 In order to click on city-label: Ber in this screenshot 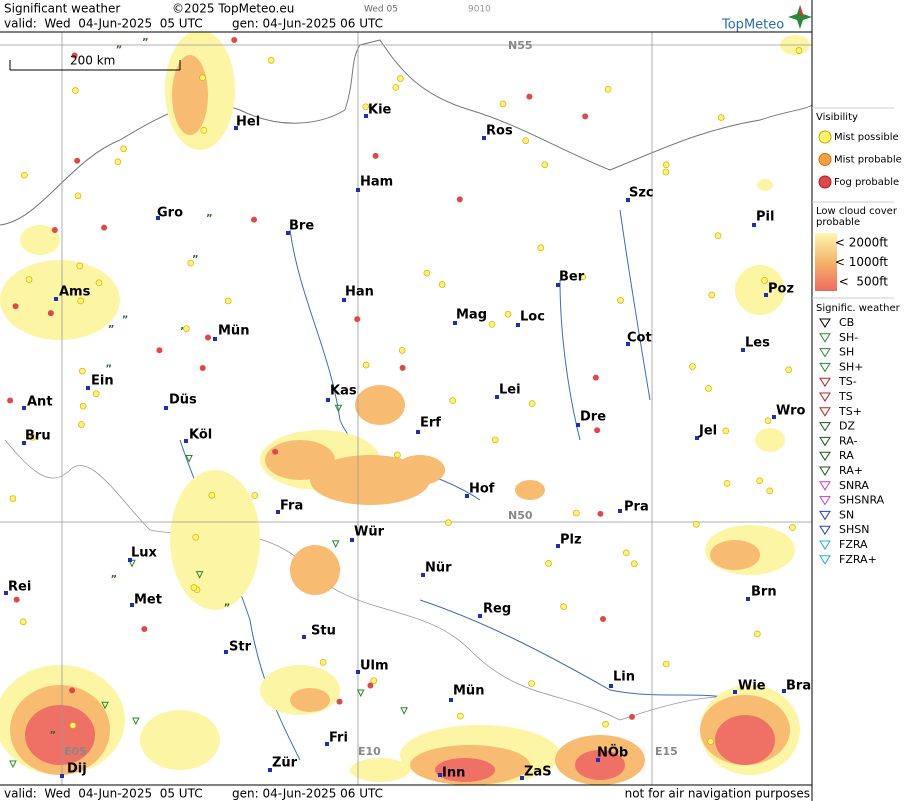, I will do `click(572, 277)`.